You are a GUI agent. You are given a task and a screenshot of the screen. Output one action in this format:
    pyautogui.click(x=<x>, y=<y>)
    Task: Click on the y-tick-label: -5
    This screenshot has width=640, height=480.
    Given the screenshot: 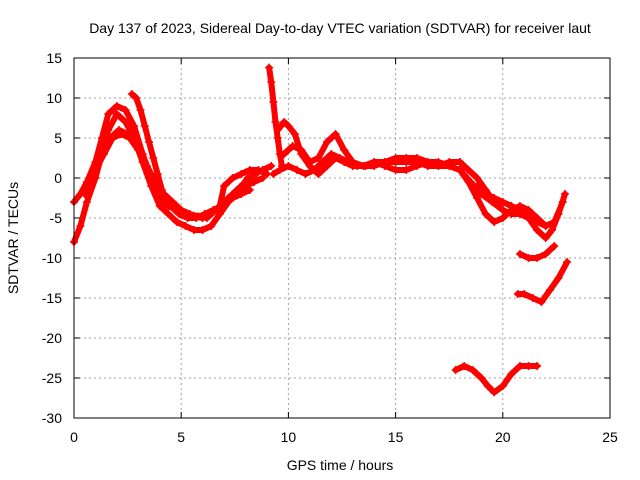 What is the action you would take?
    pyautogui.click(x=56, y=218)
    